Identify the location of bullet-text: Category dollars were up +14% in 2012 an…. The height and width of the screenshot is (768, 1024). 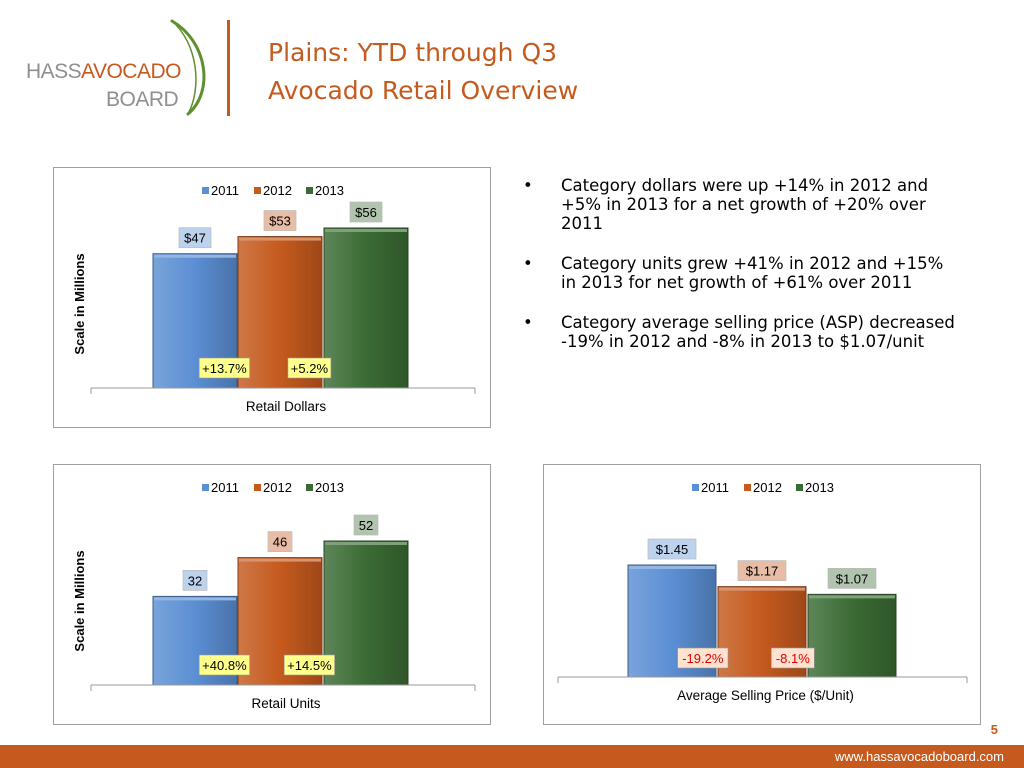
(745, 204).